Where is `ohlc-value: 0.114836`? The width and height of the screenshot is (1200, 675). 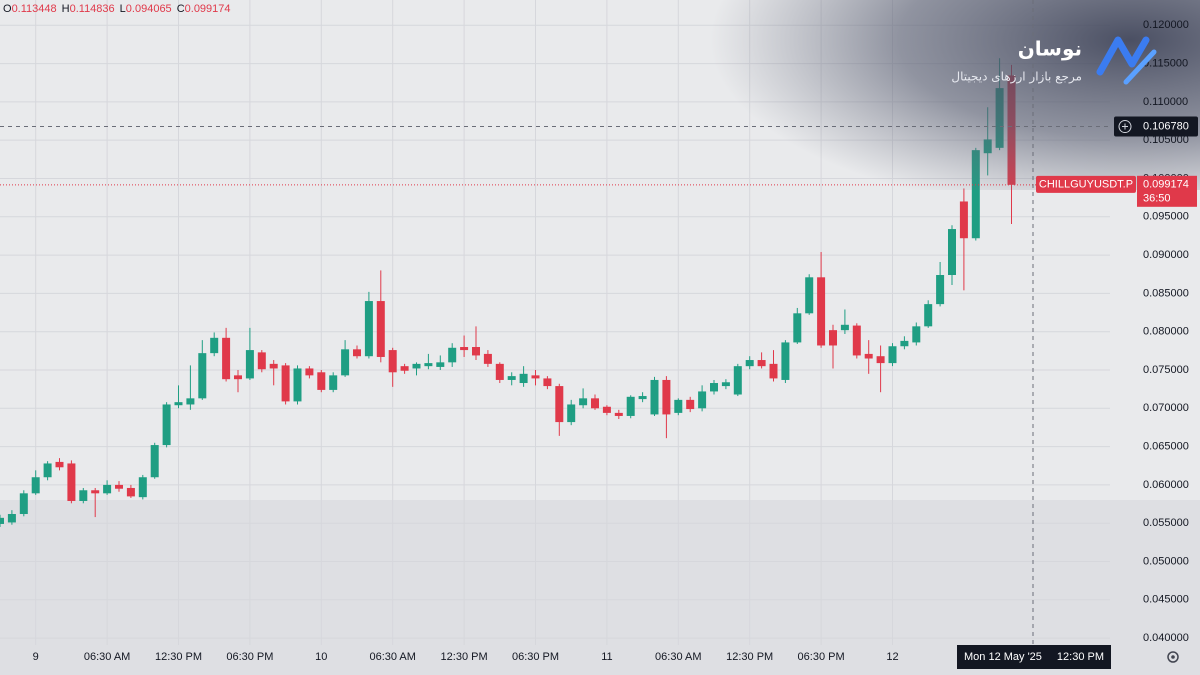 ohlc-value: 0.114836 is located at coordinates (92, 9).